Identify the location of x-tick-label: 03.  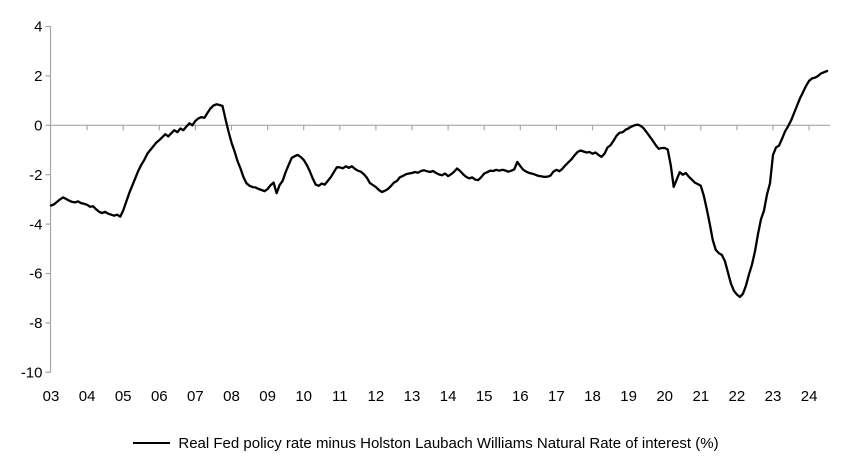
(51, 396).